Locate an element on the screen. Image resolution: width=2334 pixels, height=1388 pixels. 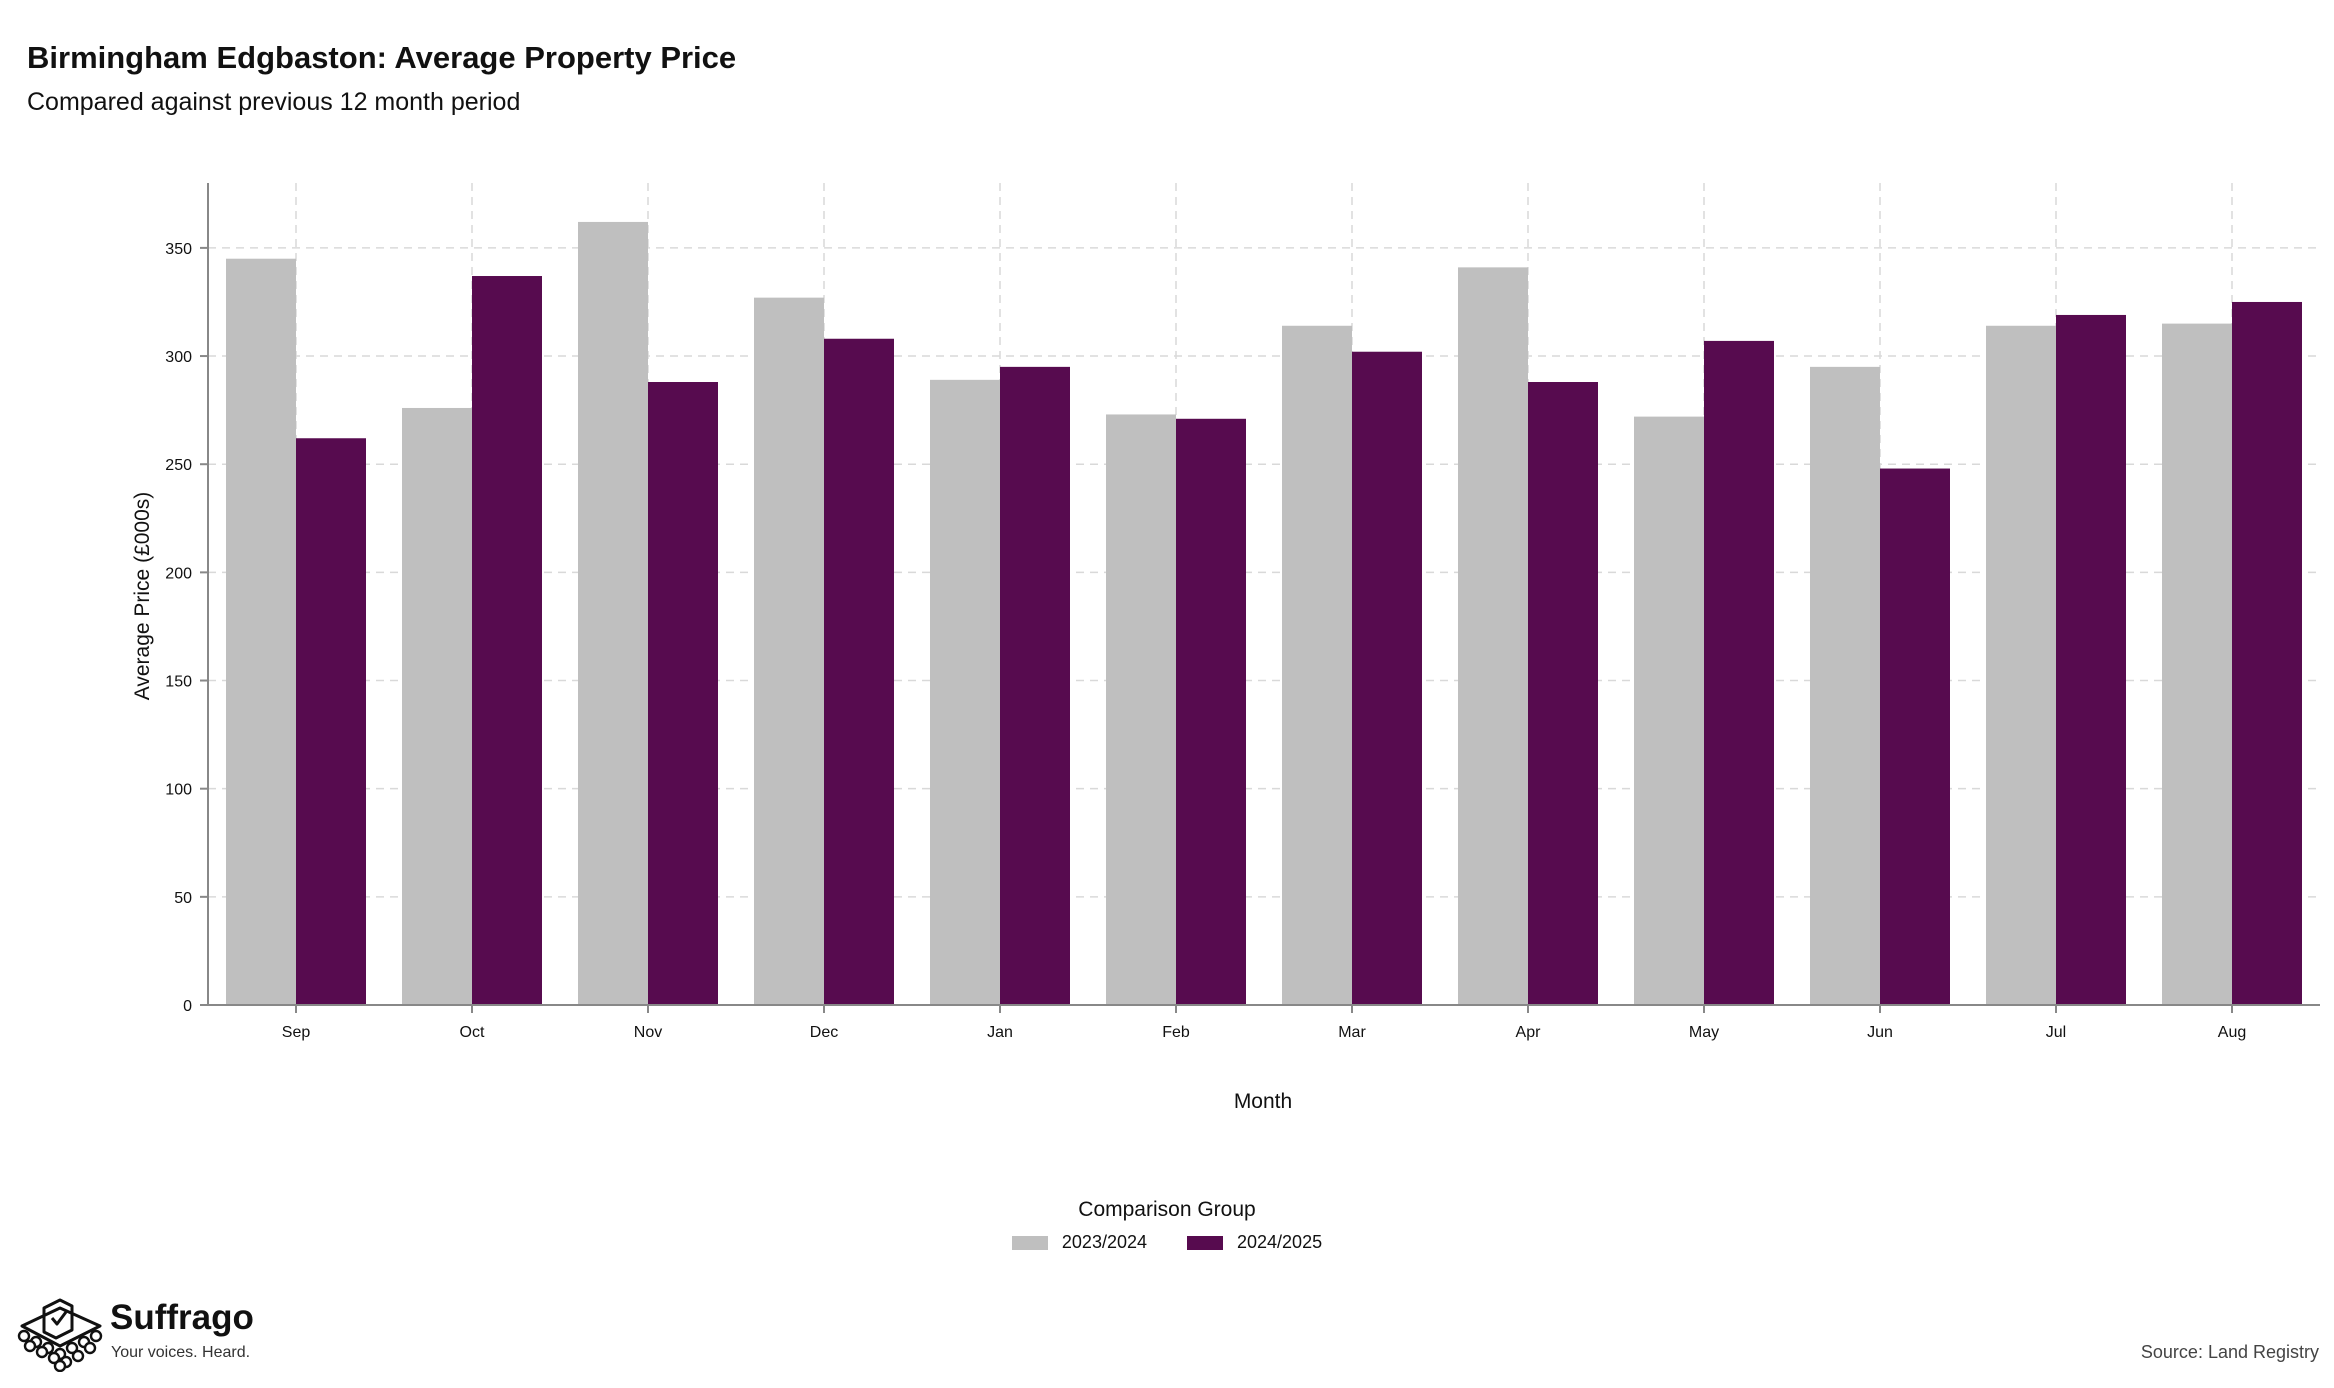
brand-name: Suffrago is located at coordinates (182, 1317).